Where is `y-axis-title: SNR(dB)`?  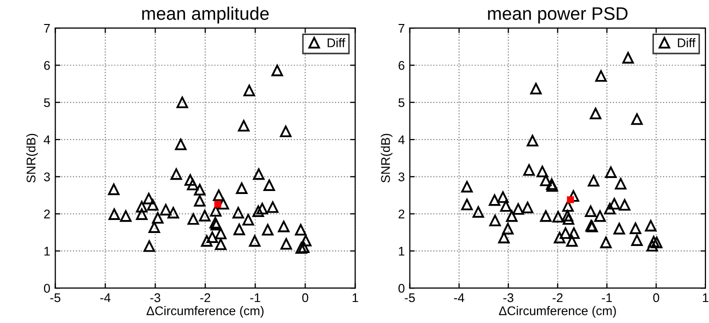
y-axis-title: SNR(dB) is located at coordinates (32, 158).